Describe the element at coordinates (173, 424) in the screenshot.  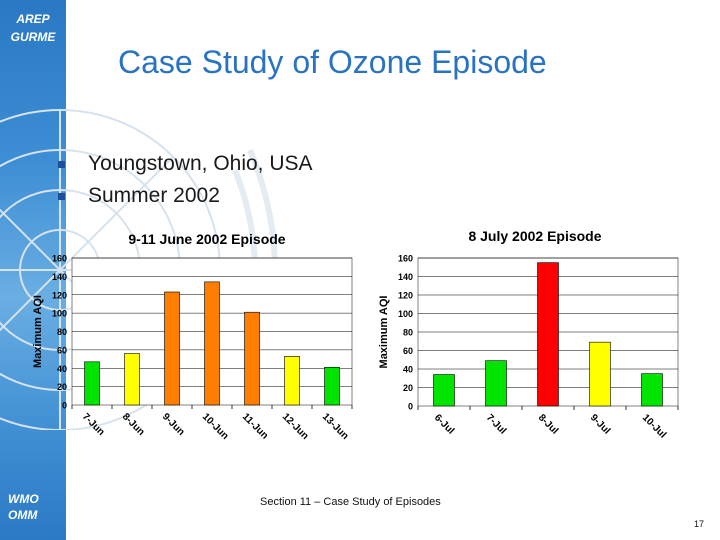
I see `x-tick-label: 9-Jun` at that location.